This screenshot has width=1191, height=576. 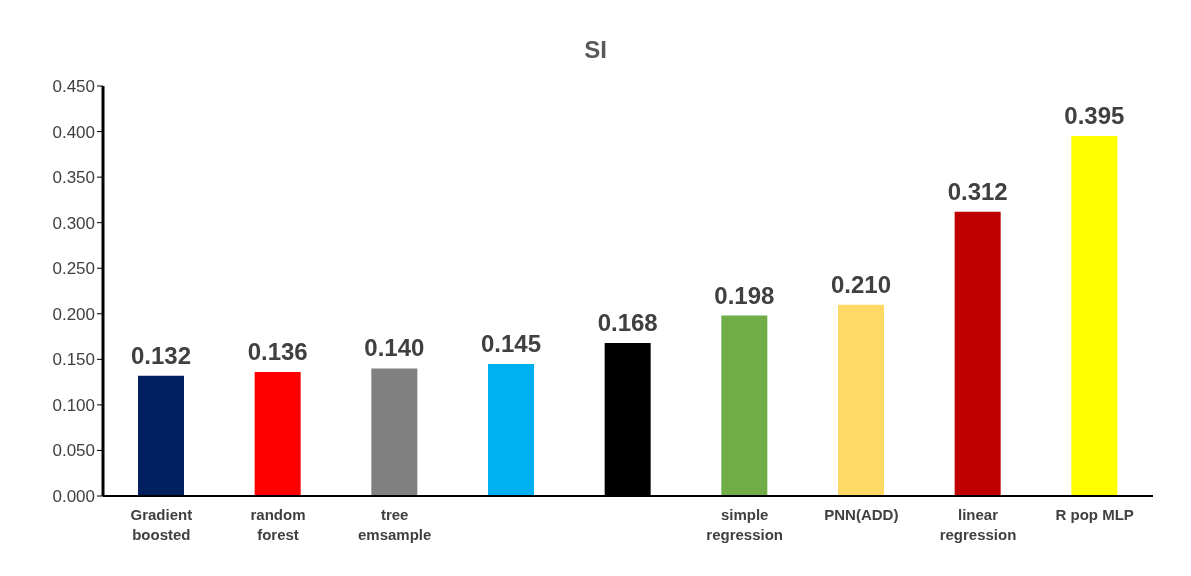 I want to click on x-tick-label: random forest, so click(x=278, y=524).